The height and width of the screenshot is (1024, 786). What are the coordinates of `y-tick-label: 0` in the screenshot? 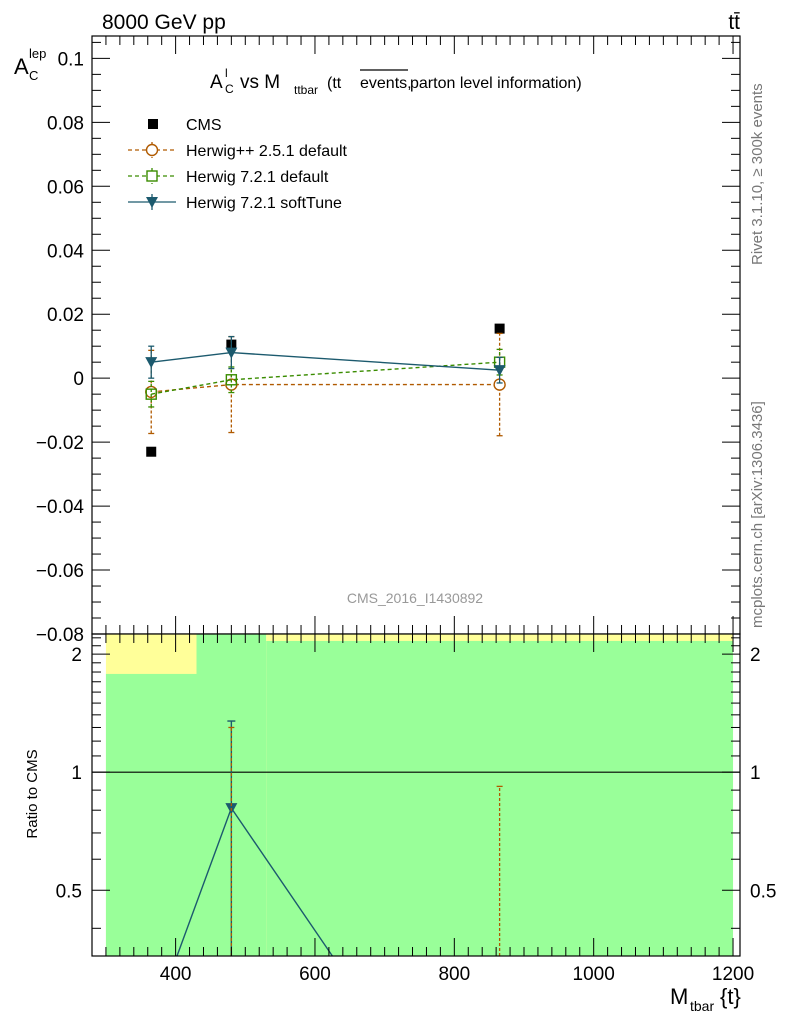 It's located at (78, 379).